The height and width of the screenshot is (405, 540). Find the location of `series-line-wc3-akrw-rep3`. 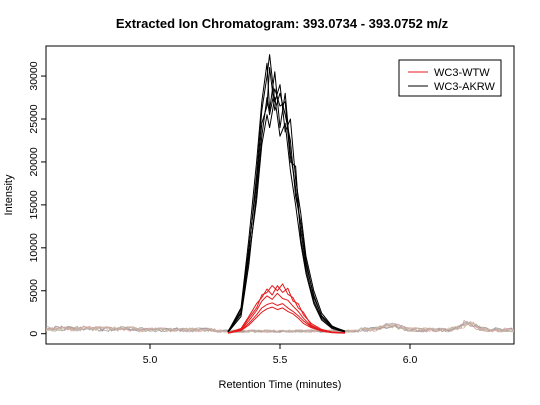

series-line-wc3-akrw-rep3 is located at coordinates (286, 210).